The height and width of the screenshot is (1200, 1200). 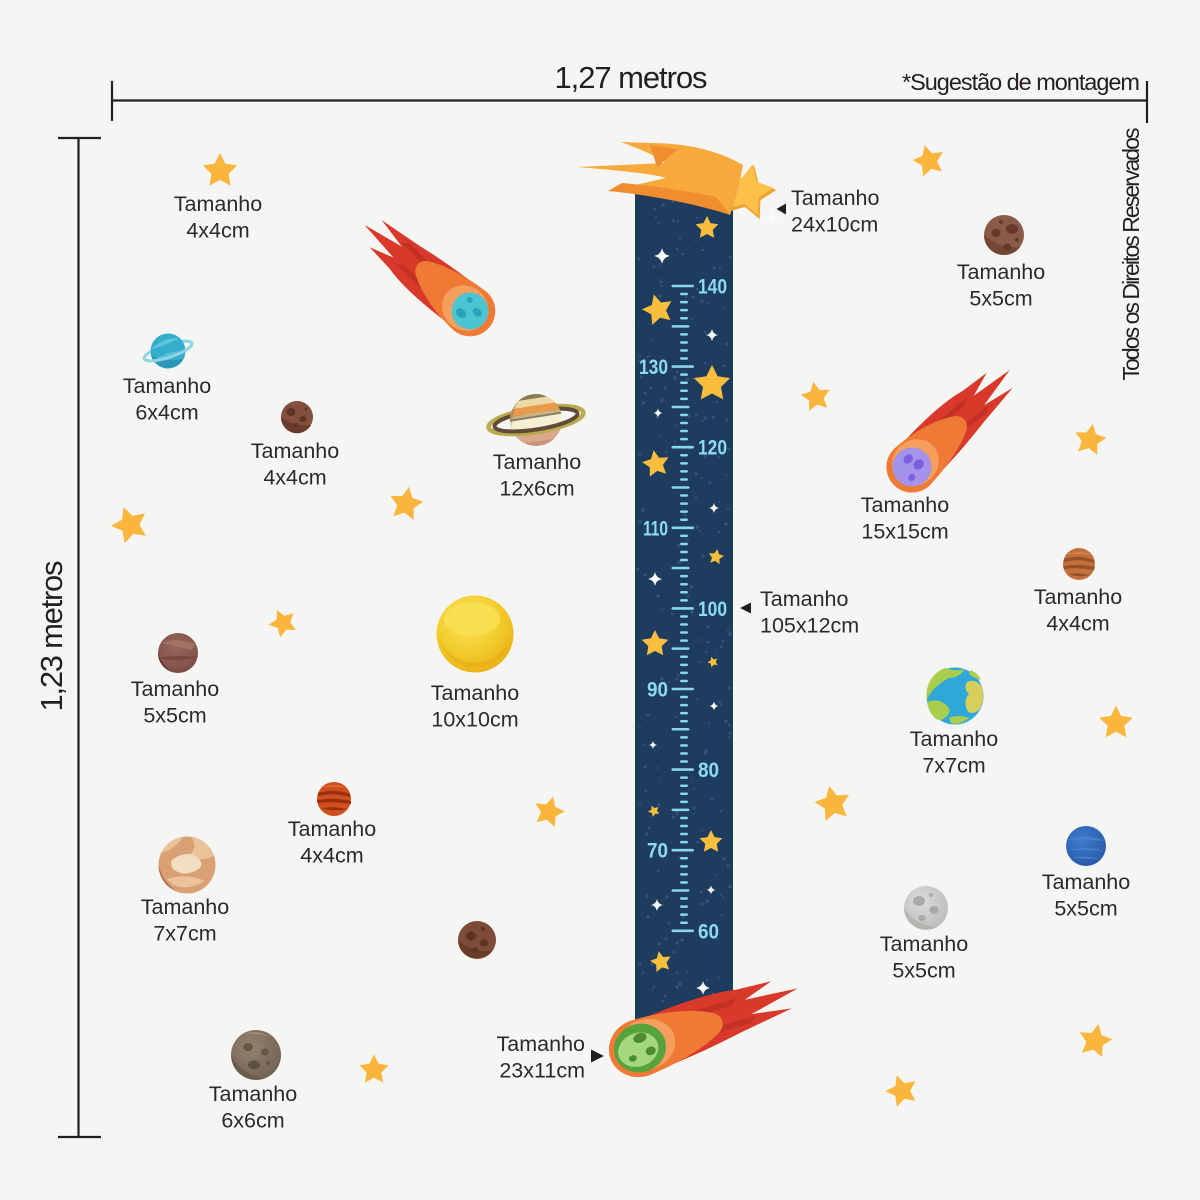 I want to click on svg-text: 6x6cm, so click(x=252, y=1121).